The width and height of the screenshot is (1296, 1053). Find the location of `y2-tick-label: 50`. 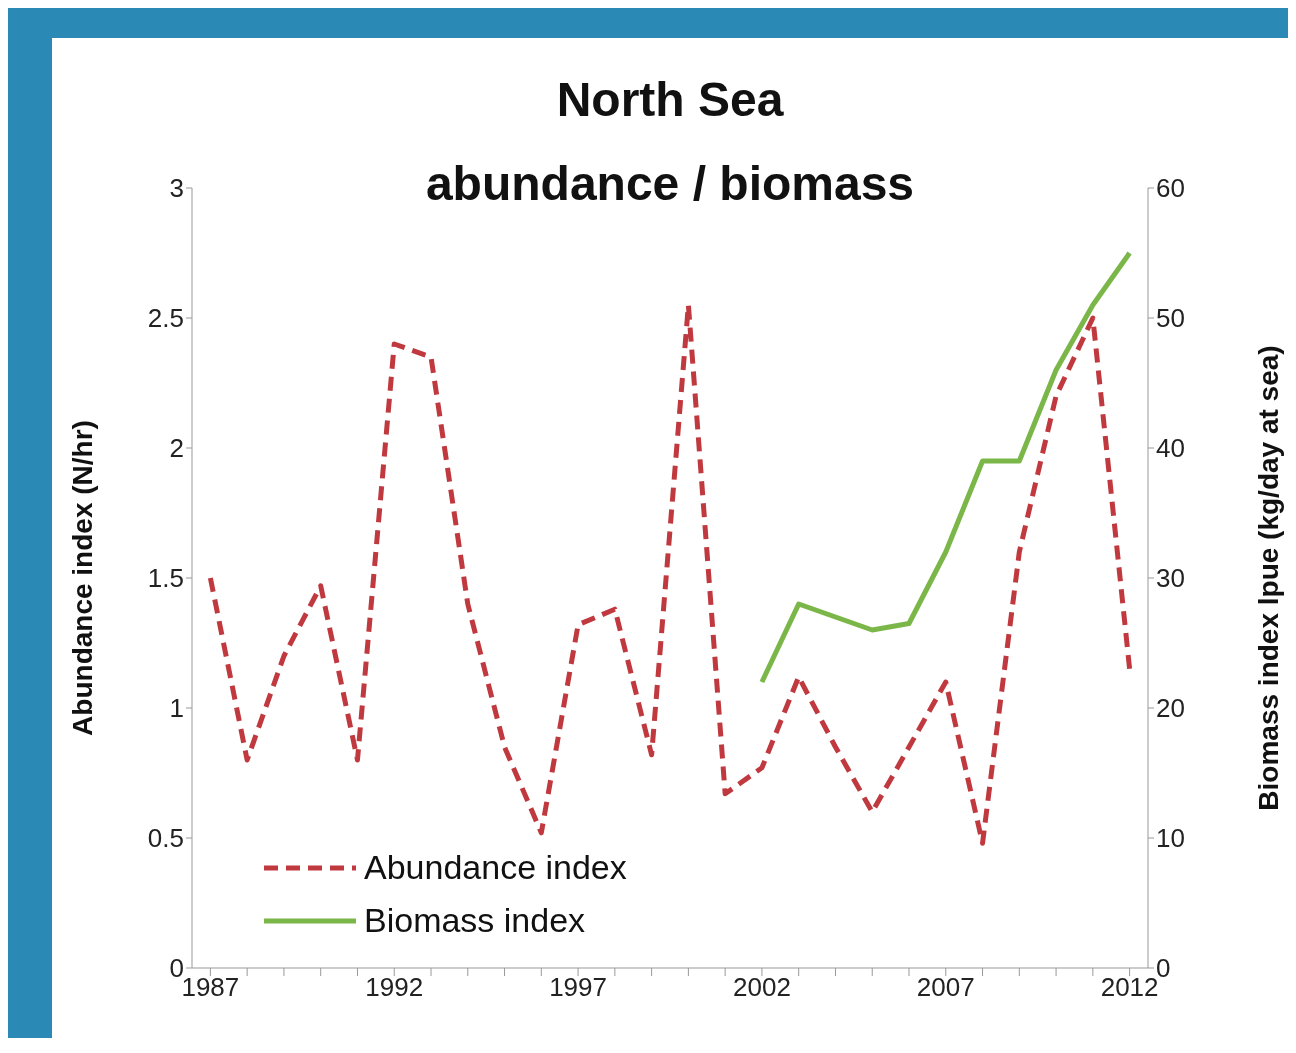

y2-tick-label: 50 is located at coordinates (1170, 318).